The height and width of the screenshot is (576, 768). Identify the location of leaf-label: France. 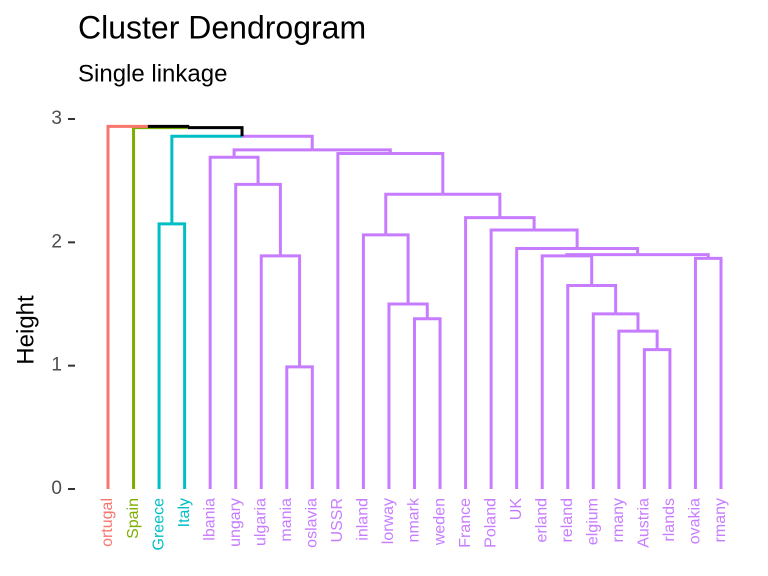
(465, 523).